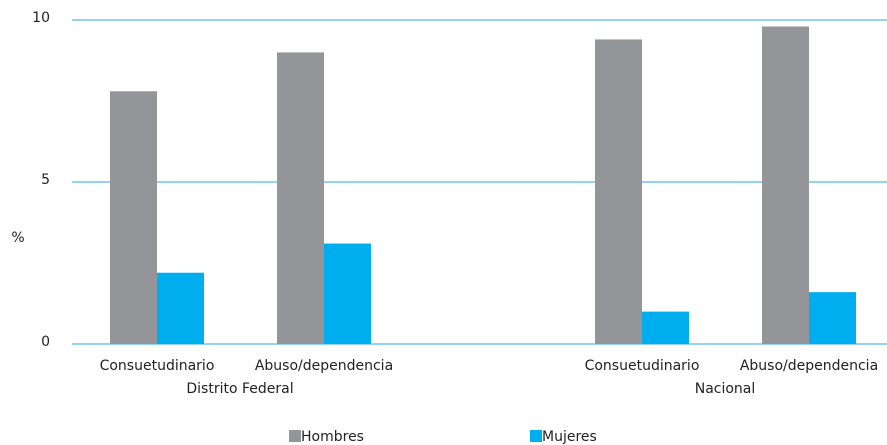 The width and height of the screenshot is (887, 445). What do you see at coordinates (725, 389) in the screenshot?
I see `group-label: Nacional` at bounding box center [725, 389].